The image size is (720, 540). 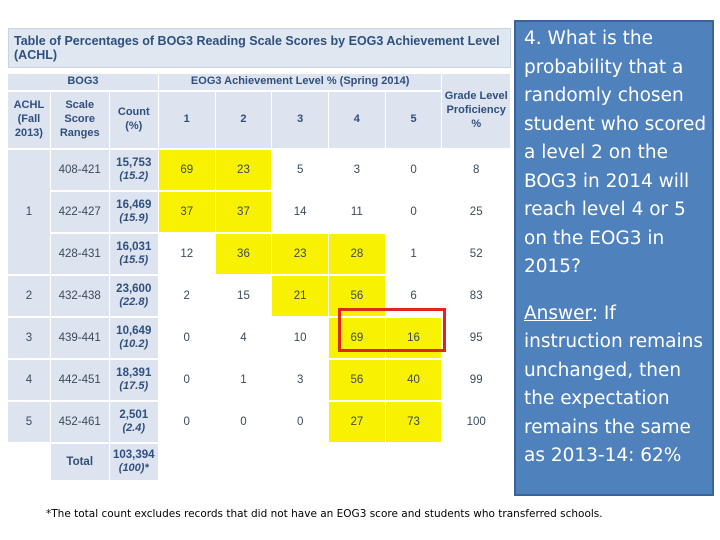 I want to click on achl-cell: 4, so click(x=29, y=381).